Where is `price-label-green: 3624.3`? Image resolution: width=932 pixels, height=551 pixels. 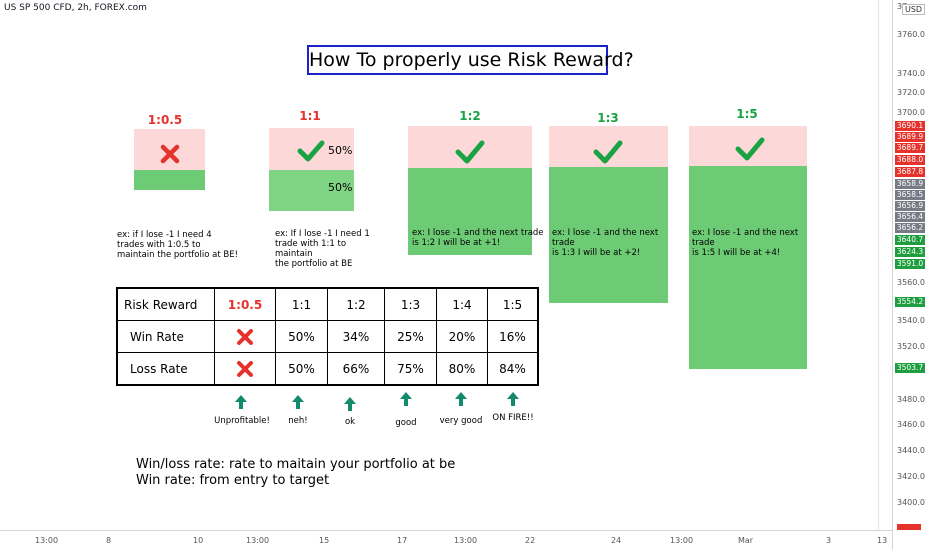
price-label-green: 3624.3 is located at coordinates (910, 252).